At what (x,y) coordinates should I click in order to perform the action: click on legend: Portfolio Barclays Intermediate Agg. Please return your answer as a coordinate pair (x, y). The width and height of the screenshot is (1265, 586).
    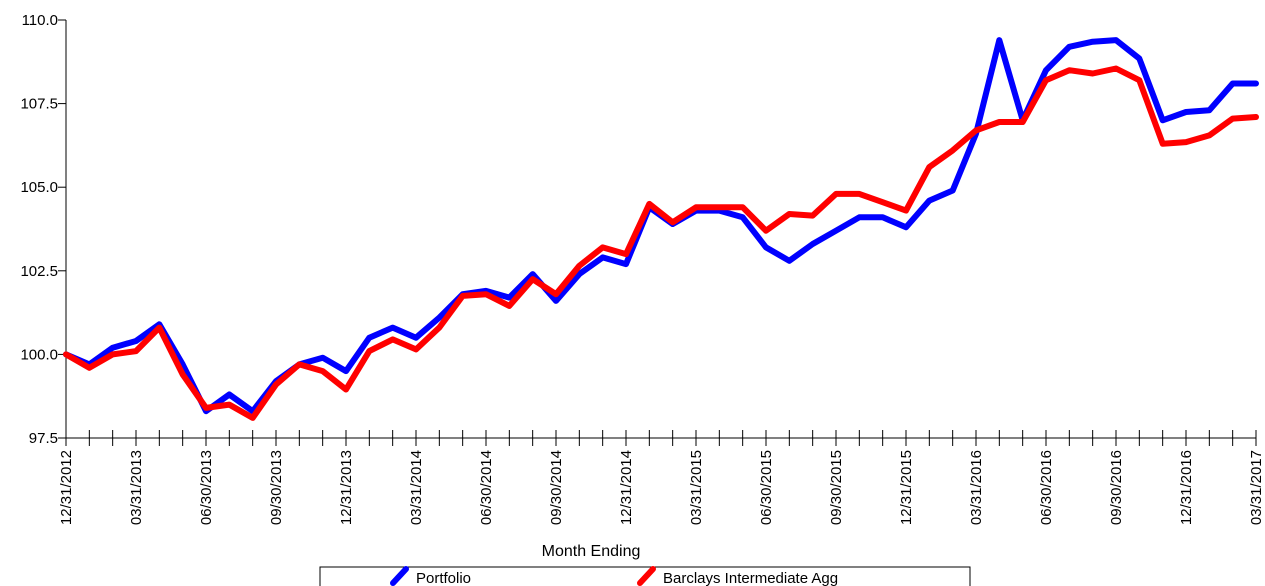
    Looking at the image, I should click on (645, 576).